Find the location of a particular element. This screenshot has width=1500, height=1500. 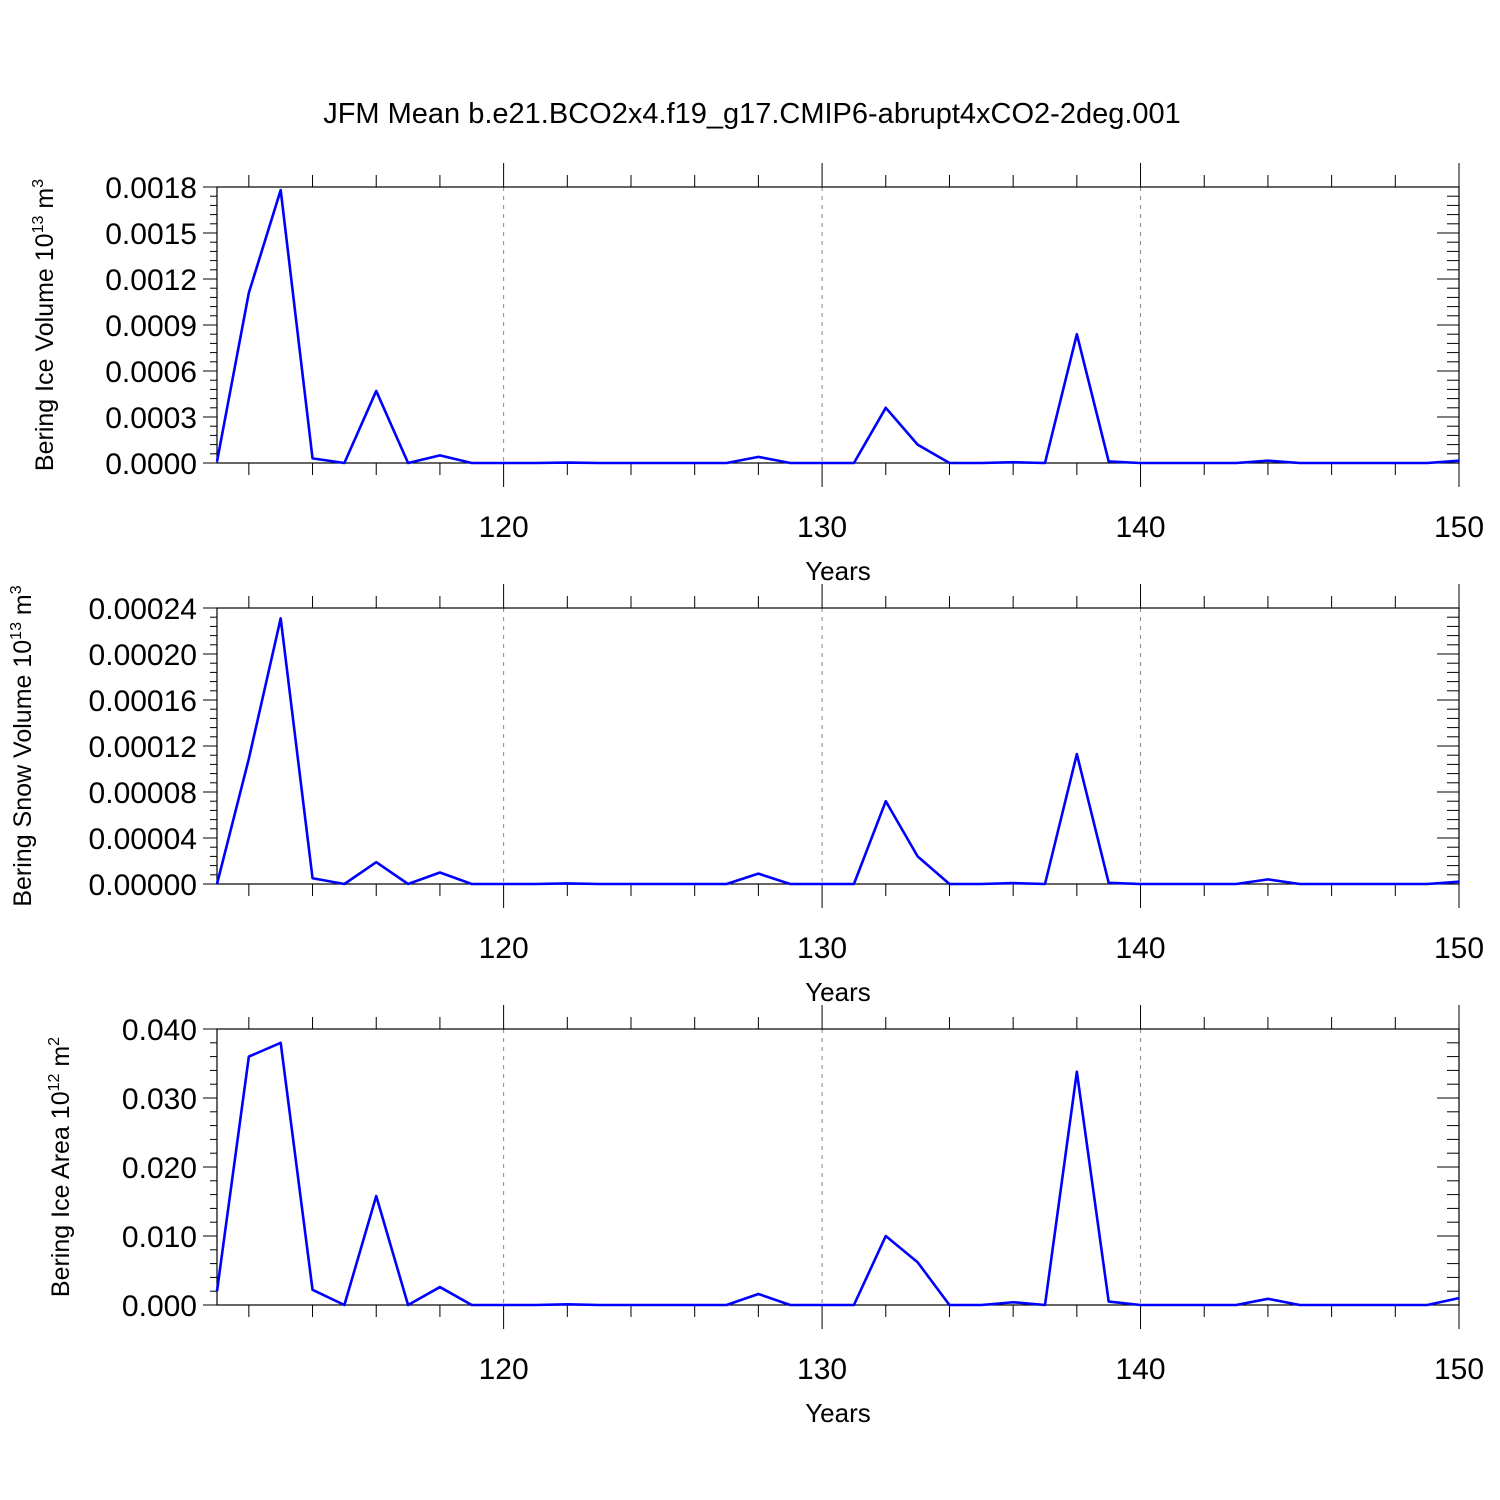

y-tick-label: 0.00016 is located at coordinates (143, 701).